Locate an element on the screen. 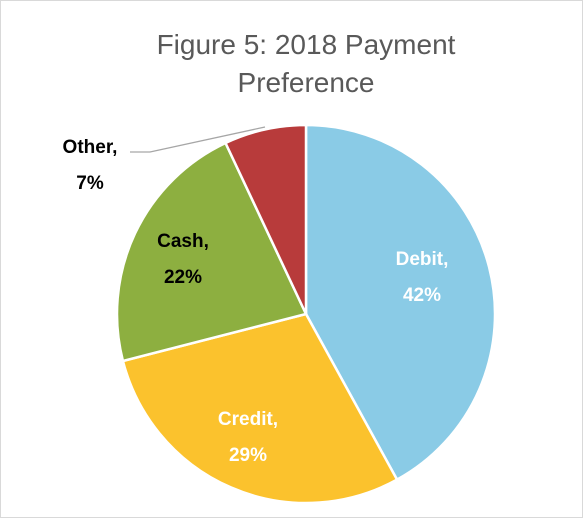  label-value: 7% is located at coordinates (90, 183).